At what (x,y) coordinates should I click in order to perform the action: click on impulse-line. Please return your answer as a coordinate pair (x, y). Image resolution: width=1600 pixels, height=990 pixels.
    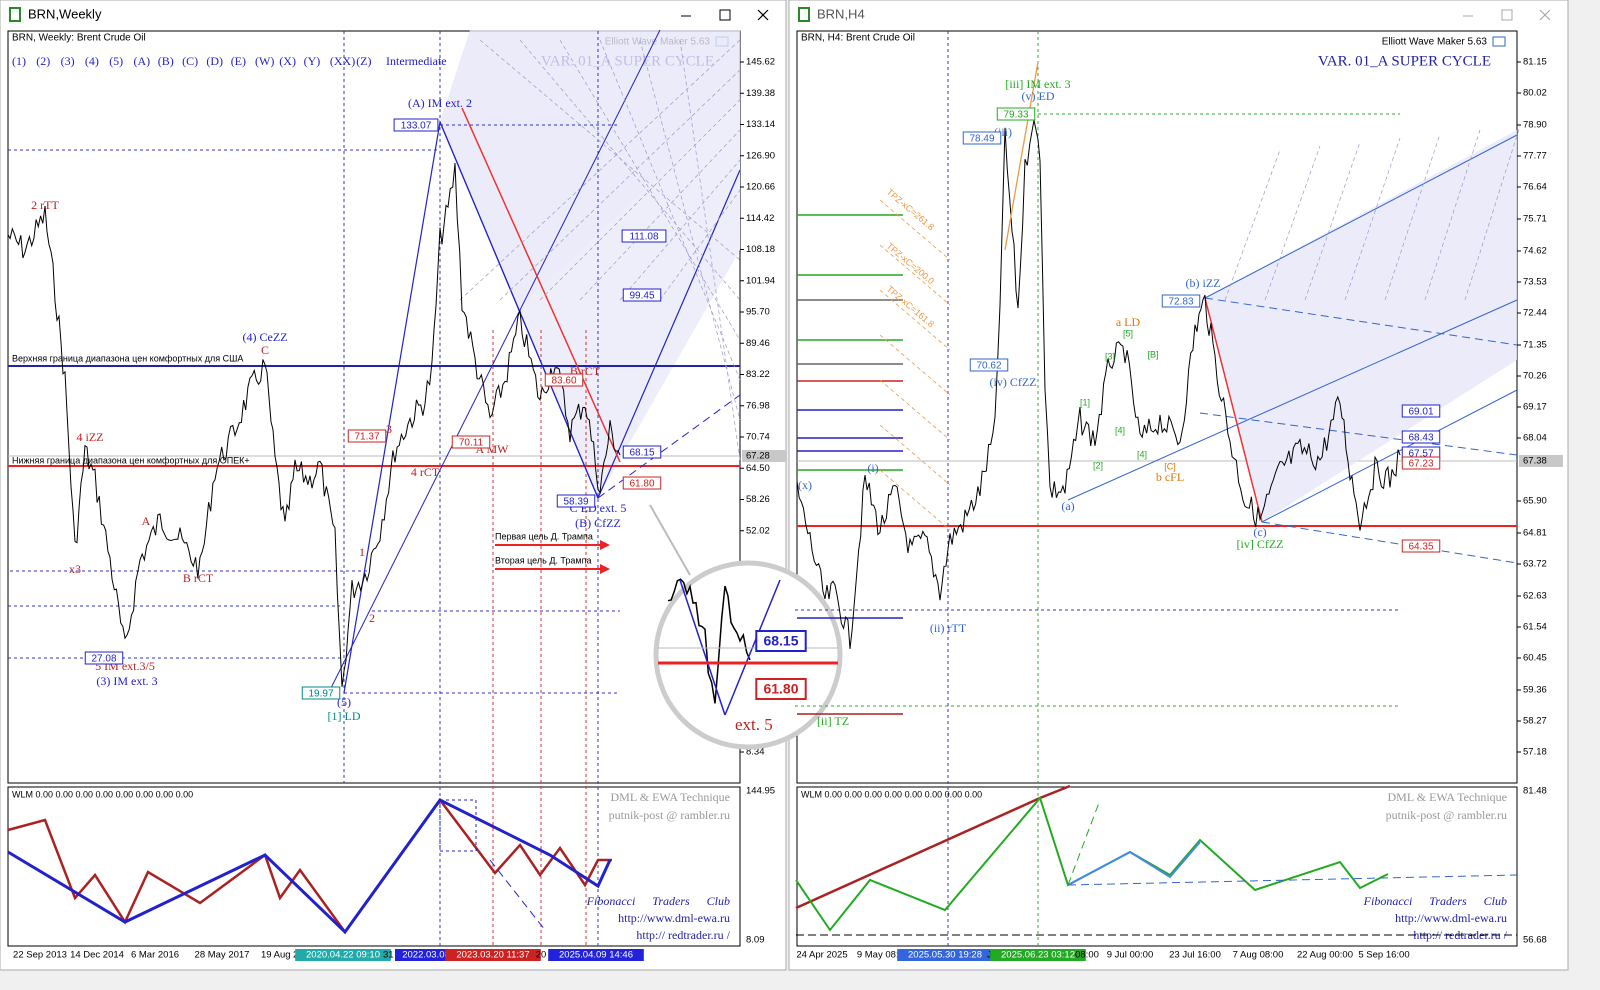
    Looking at the image, I should click on (1021, 156).